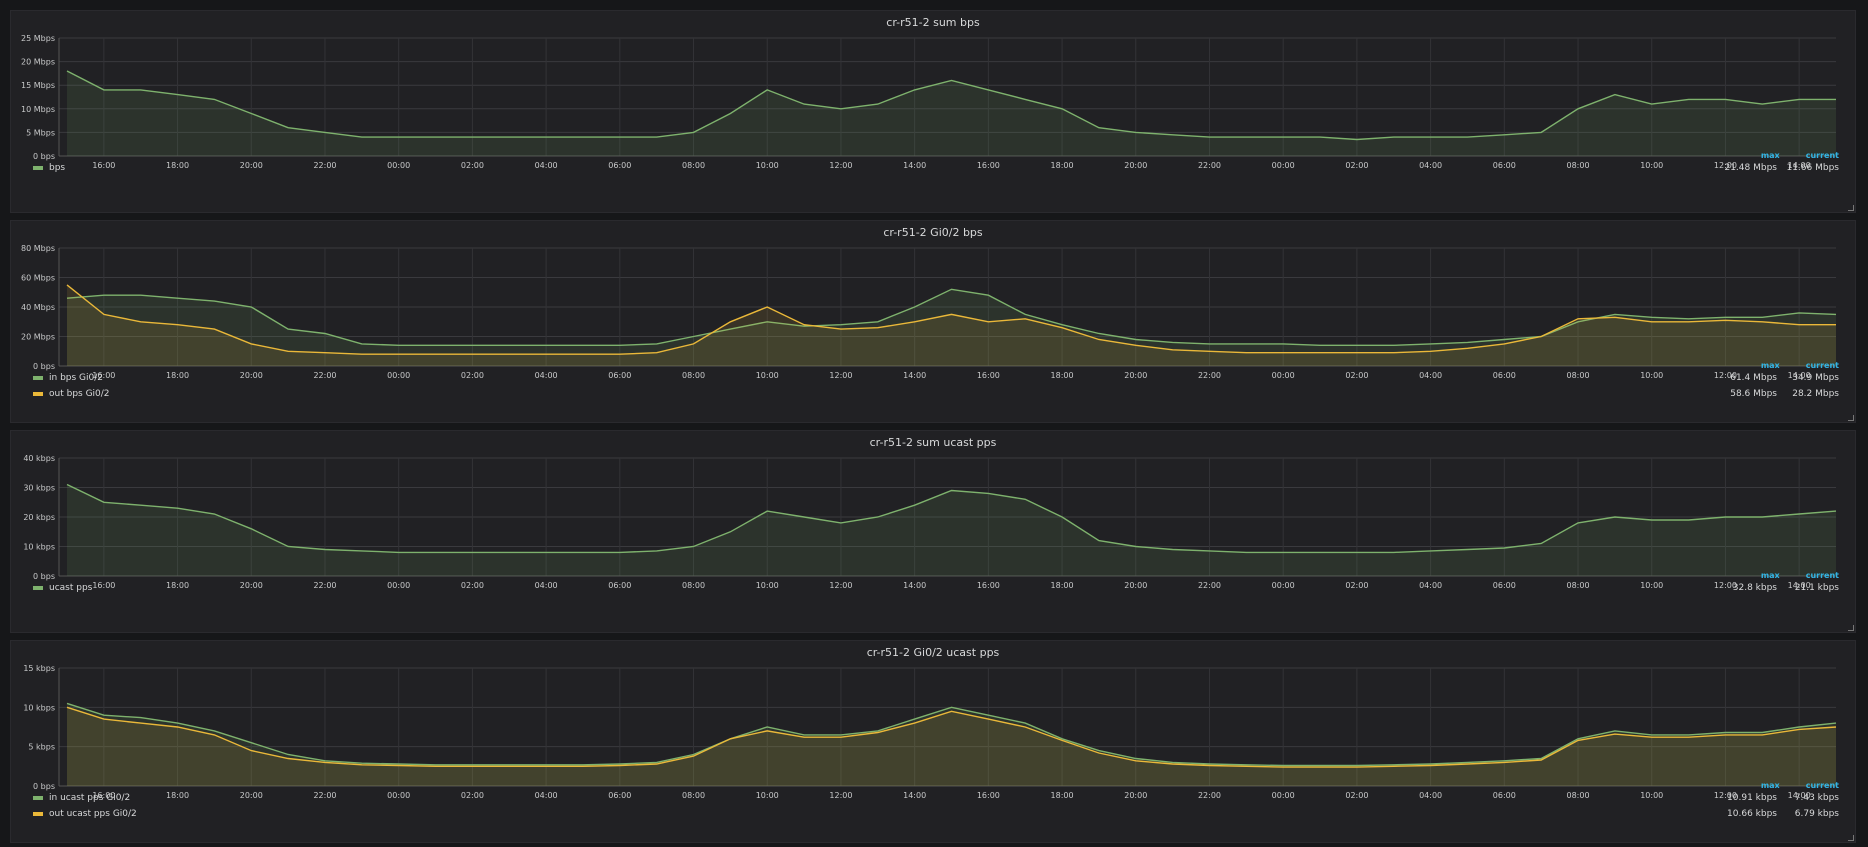 This screenshot has height=847, width=1868. Describe the element at coordinates (57, 168) in the screenshot. I see `legend-label: bps` at that location.